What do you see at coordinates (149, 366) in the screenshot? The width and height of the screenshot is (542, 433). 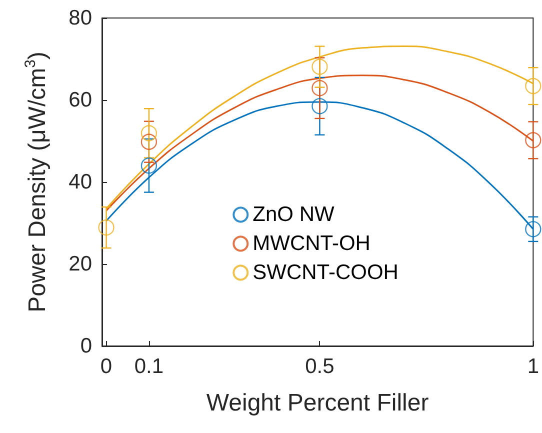 I see `x-tick-label: 0.1` at bounding box center [149, 366].